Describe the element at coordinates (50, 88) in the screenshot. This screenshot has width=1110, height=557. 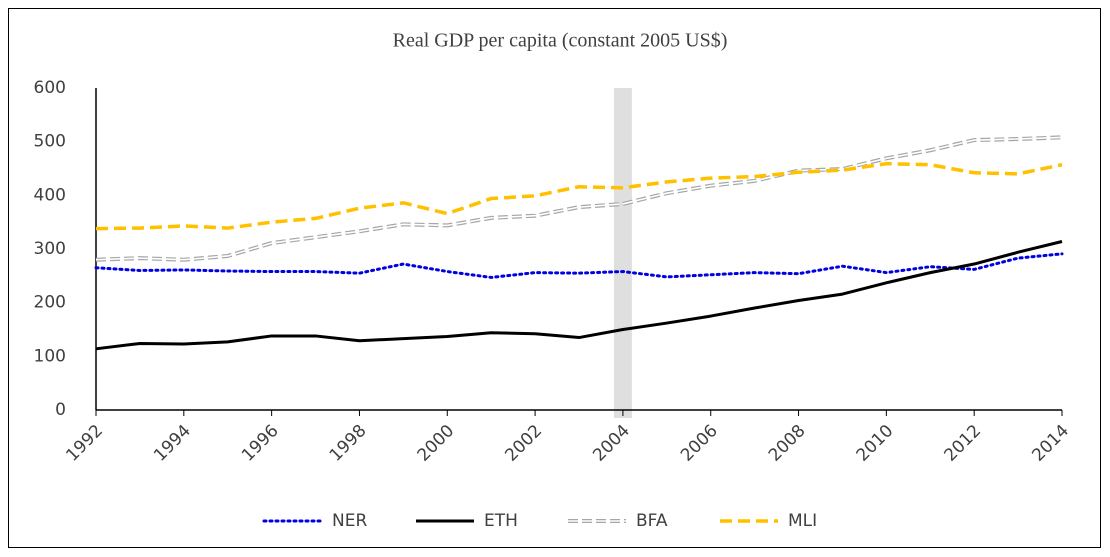
I see `y-tick-label: 600` at that location.